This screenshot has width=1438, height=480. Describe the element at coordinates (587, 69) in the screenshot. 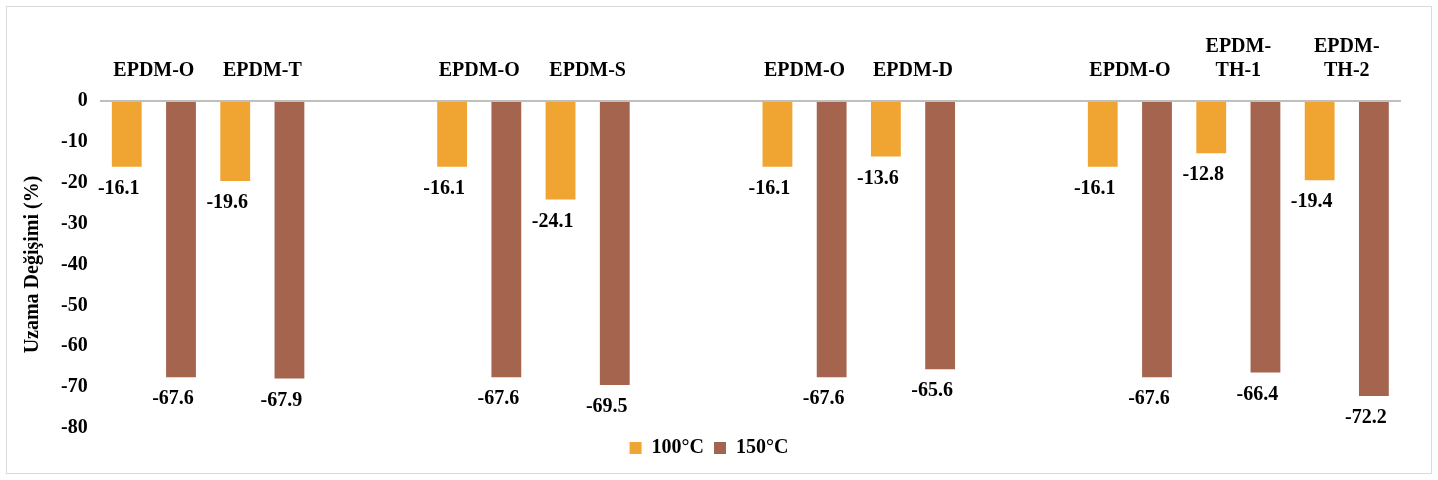

I see `x-tick-label: EPDM-S` at that location.